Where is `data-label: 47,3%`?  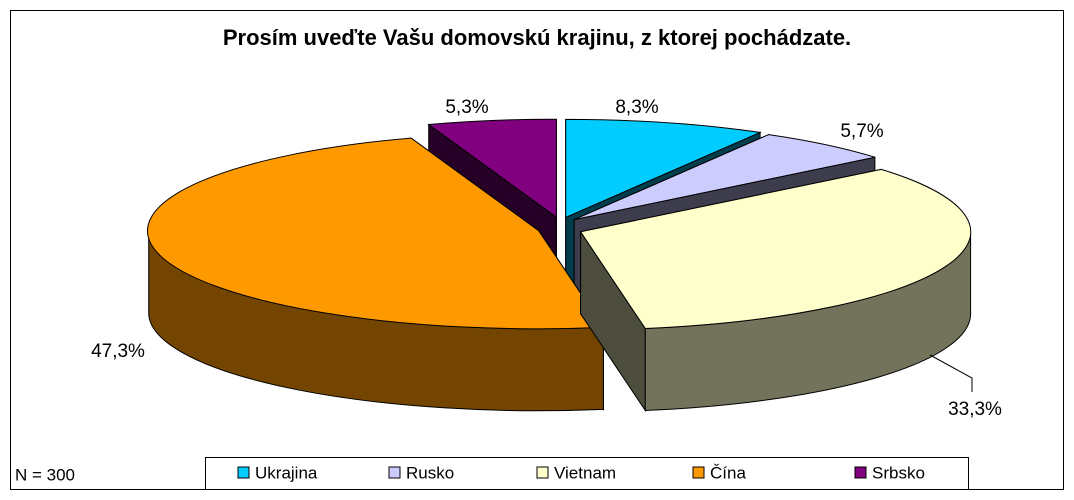
data-label: 47,3% is located at coordinates (118, 351).